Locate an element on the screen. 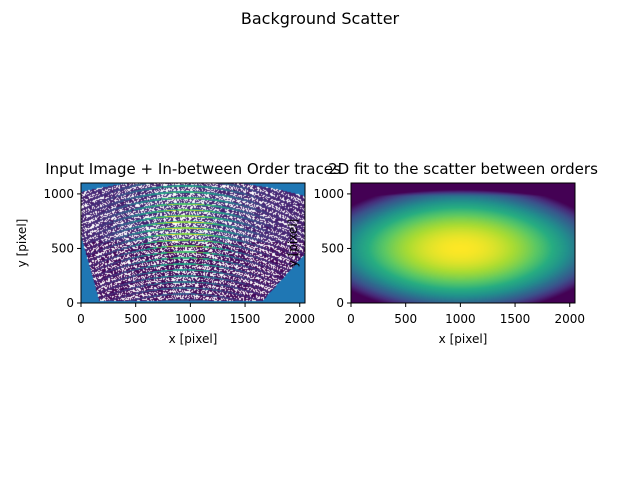 This screenshot has height=480, width=640. right-axes-frame is located at coordinates (463, 243).